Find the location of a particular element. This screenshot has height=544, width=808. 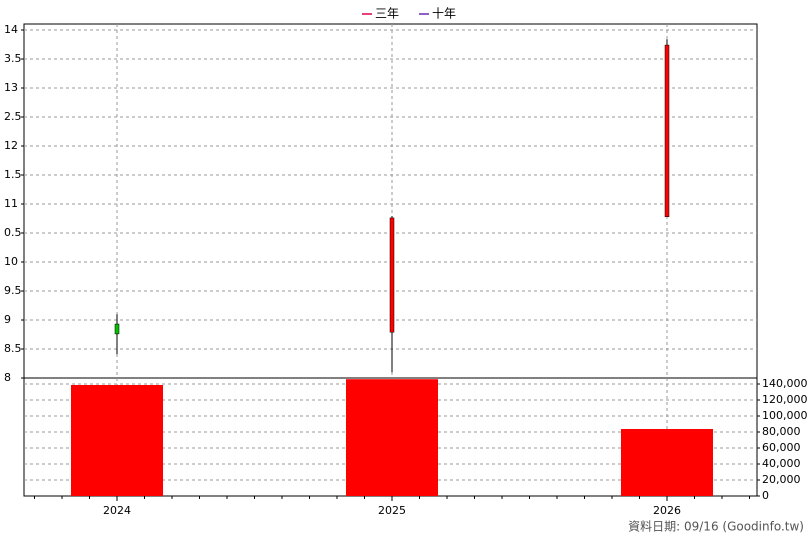

y-tick-label: 3.5 is located at coordinates (13, 58).